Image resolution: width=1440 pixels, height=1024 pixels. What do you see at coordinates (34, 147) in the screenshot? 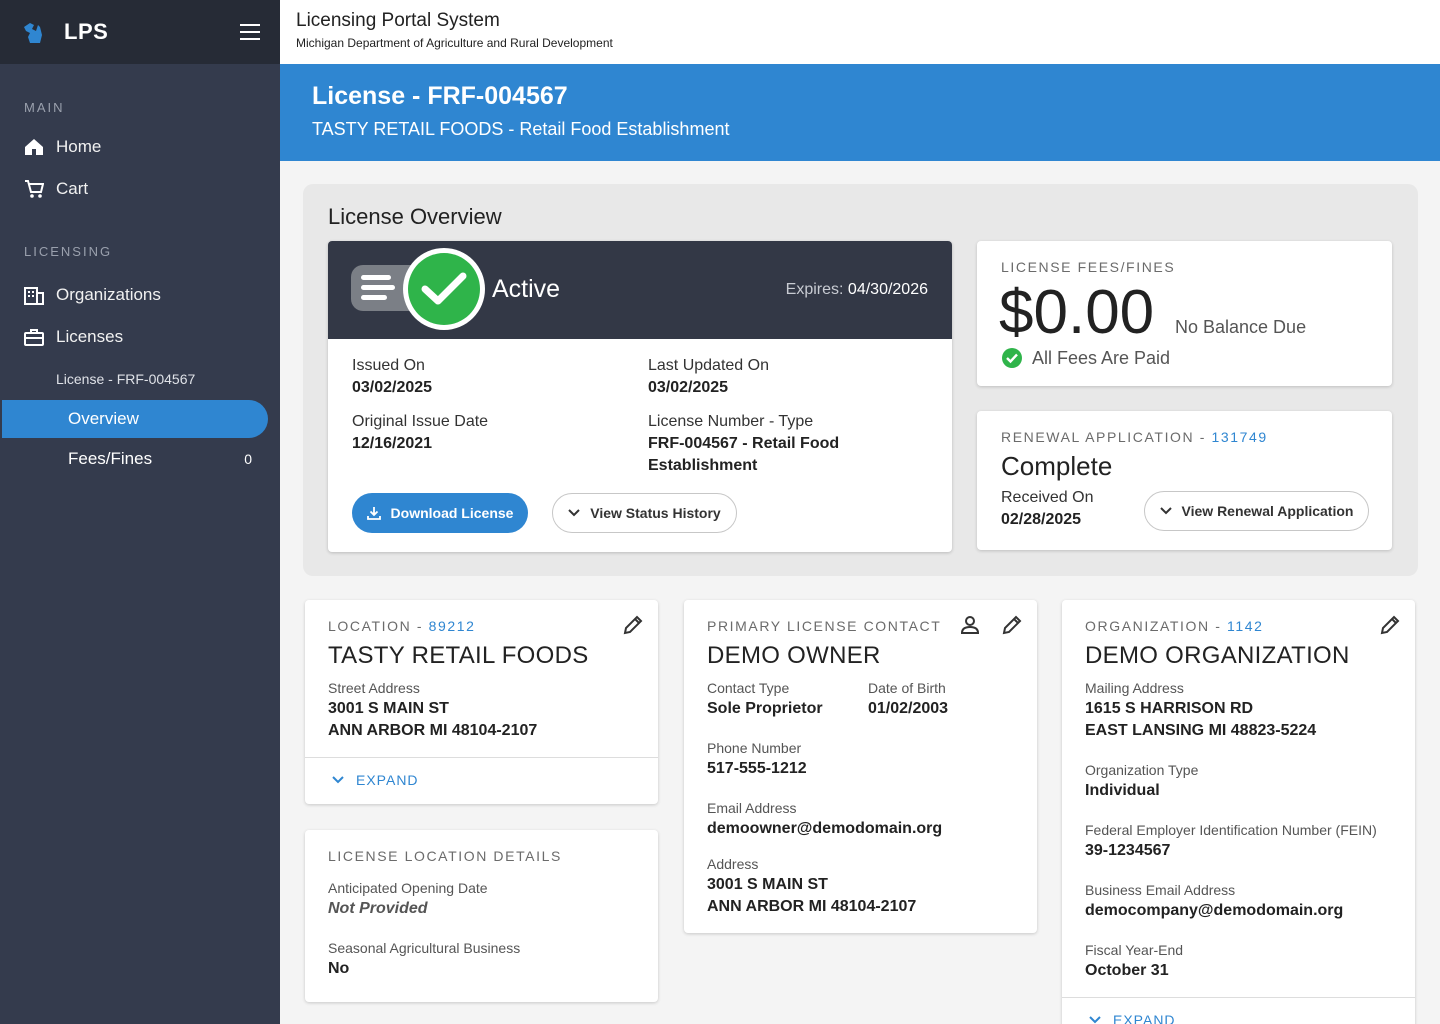
I see `home-icon` at bounding box center [34, 147].